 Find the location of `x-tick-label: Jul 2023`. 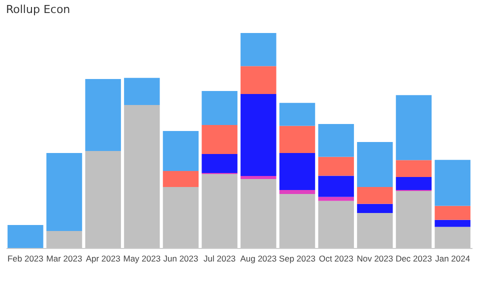

x-tick-label: Jul 2023 is located at coordinates (220, 259).